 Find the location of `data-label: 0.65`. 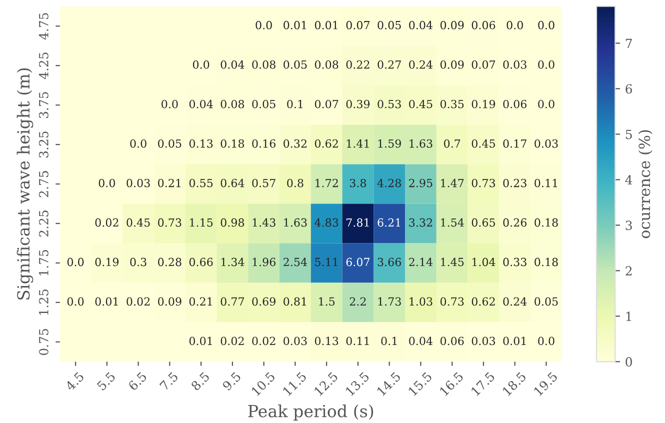

data-label: 0.65 is located at coordinates (483, 222).